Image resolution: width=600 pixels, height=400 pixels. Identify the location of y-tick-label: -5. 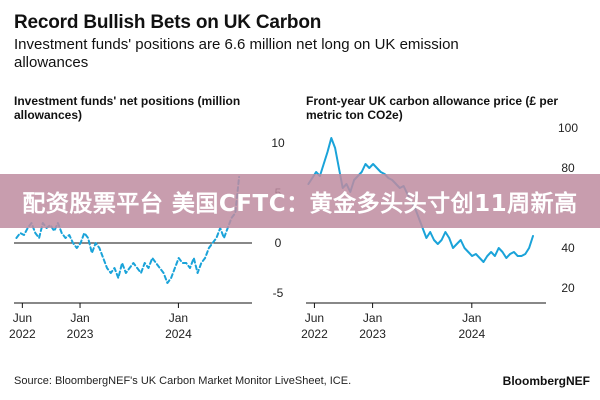
(278, 293).